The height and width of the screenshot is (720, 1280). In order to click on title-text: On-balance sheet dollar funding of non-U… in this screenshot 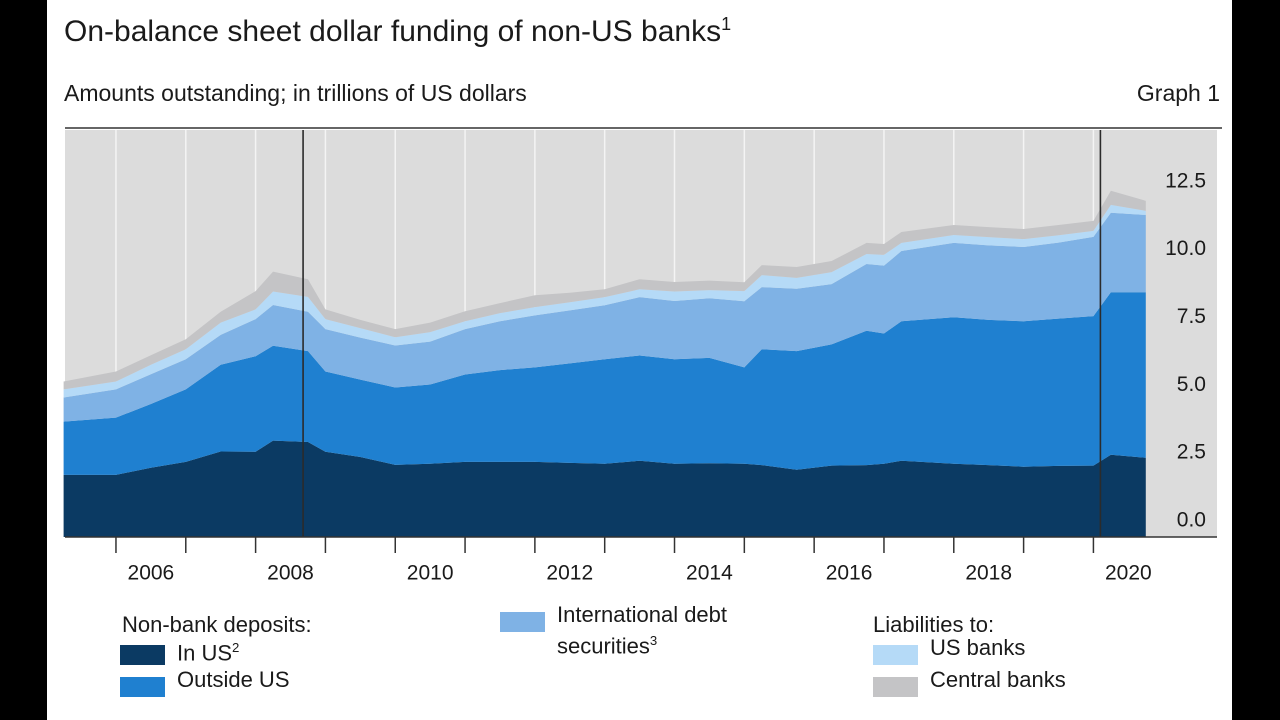, I will do `click(393, 31)`.